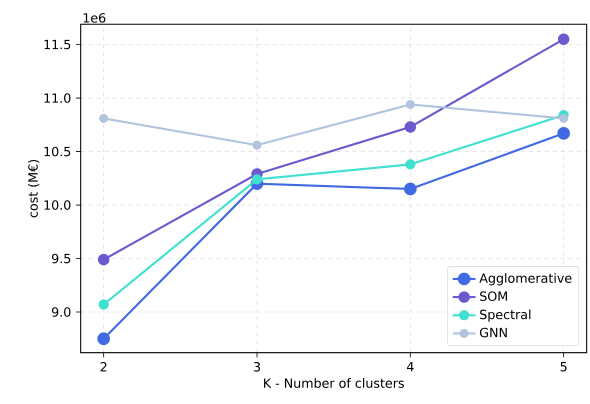 The height and width of the screenshot is (404, 590). I want to click on legend-label: Agglomerative, so click(525, 279).